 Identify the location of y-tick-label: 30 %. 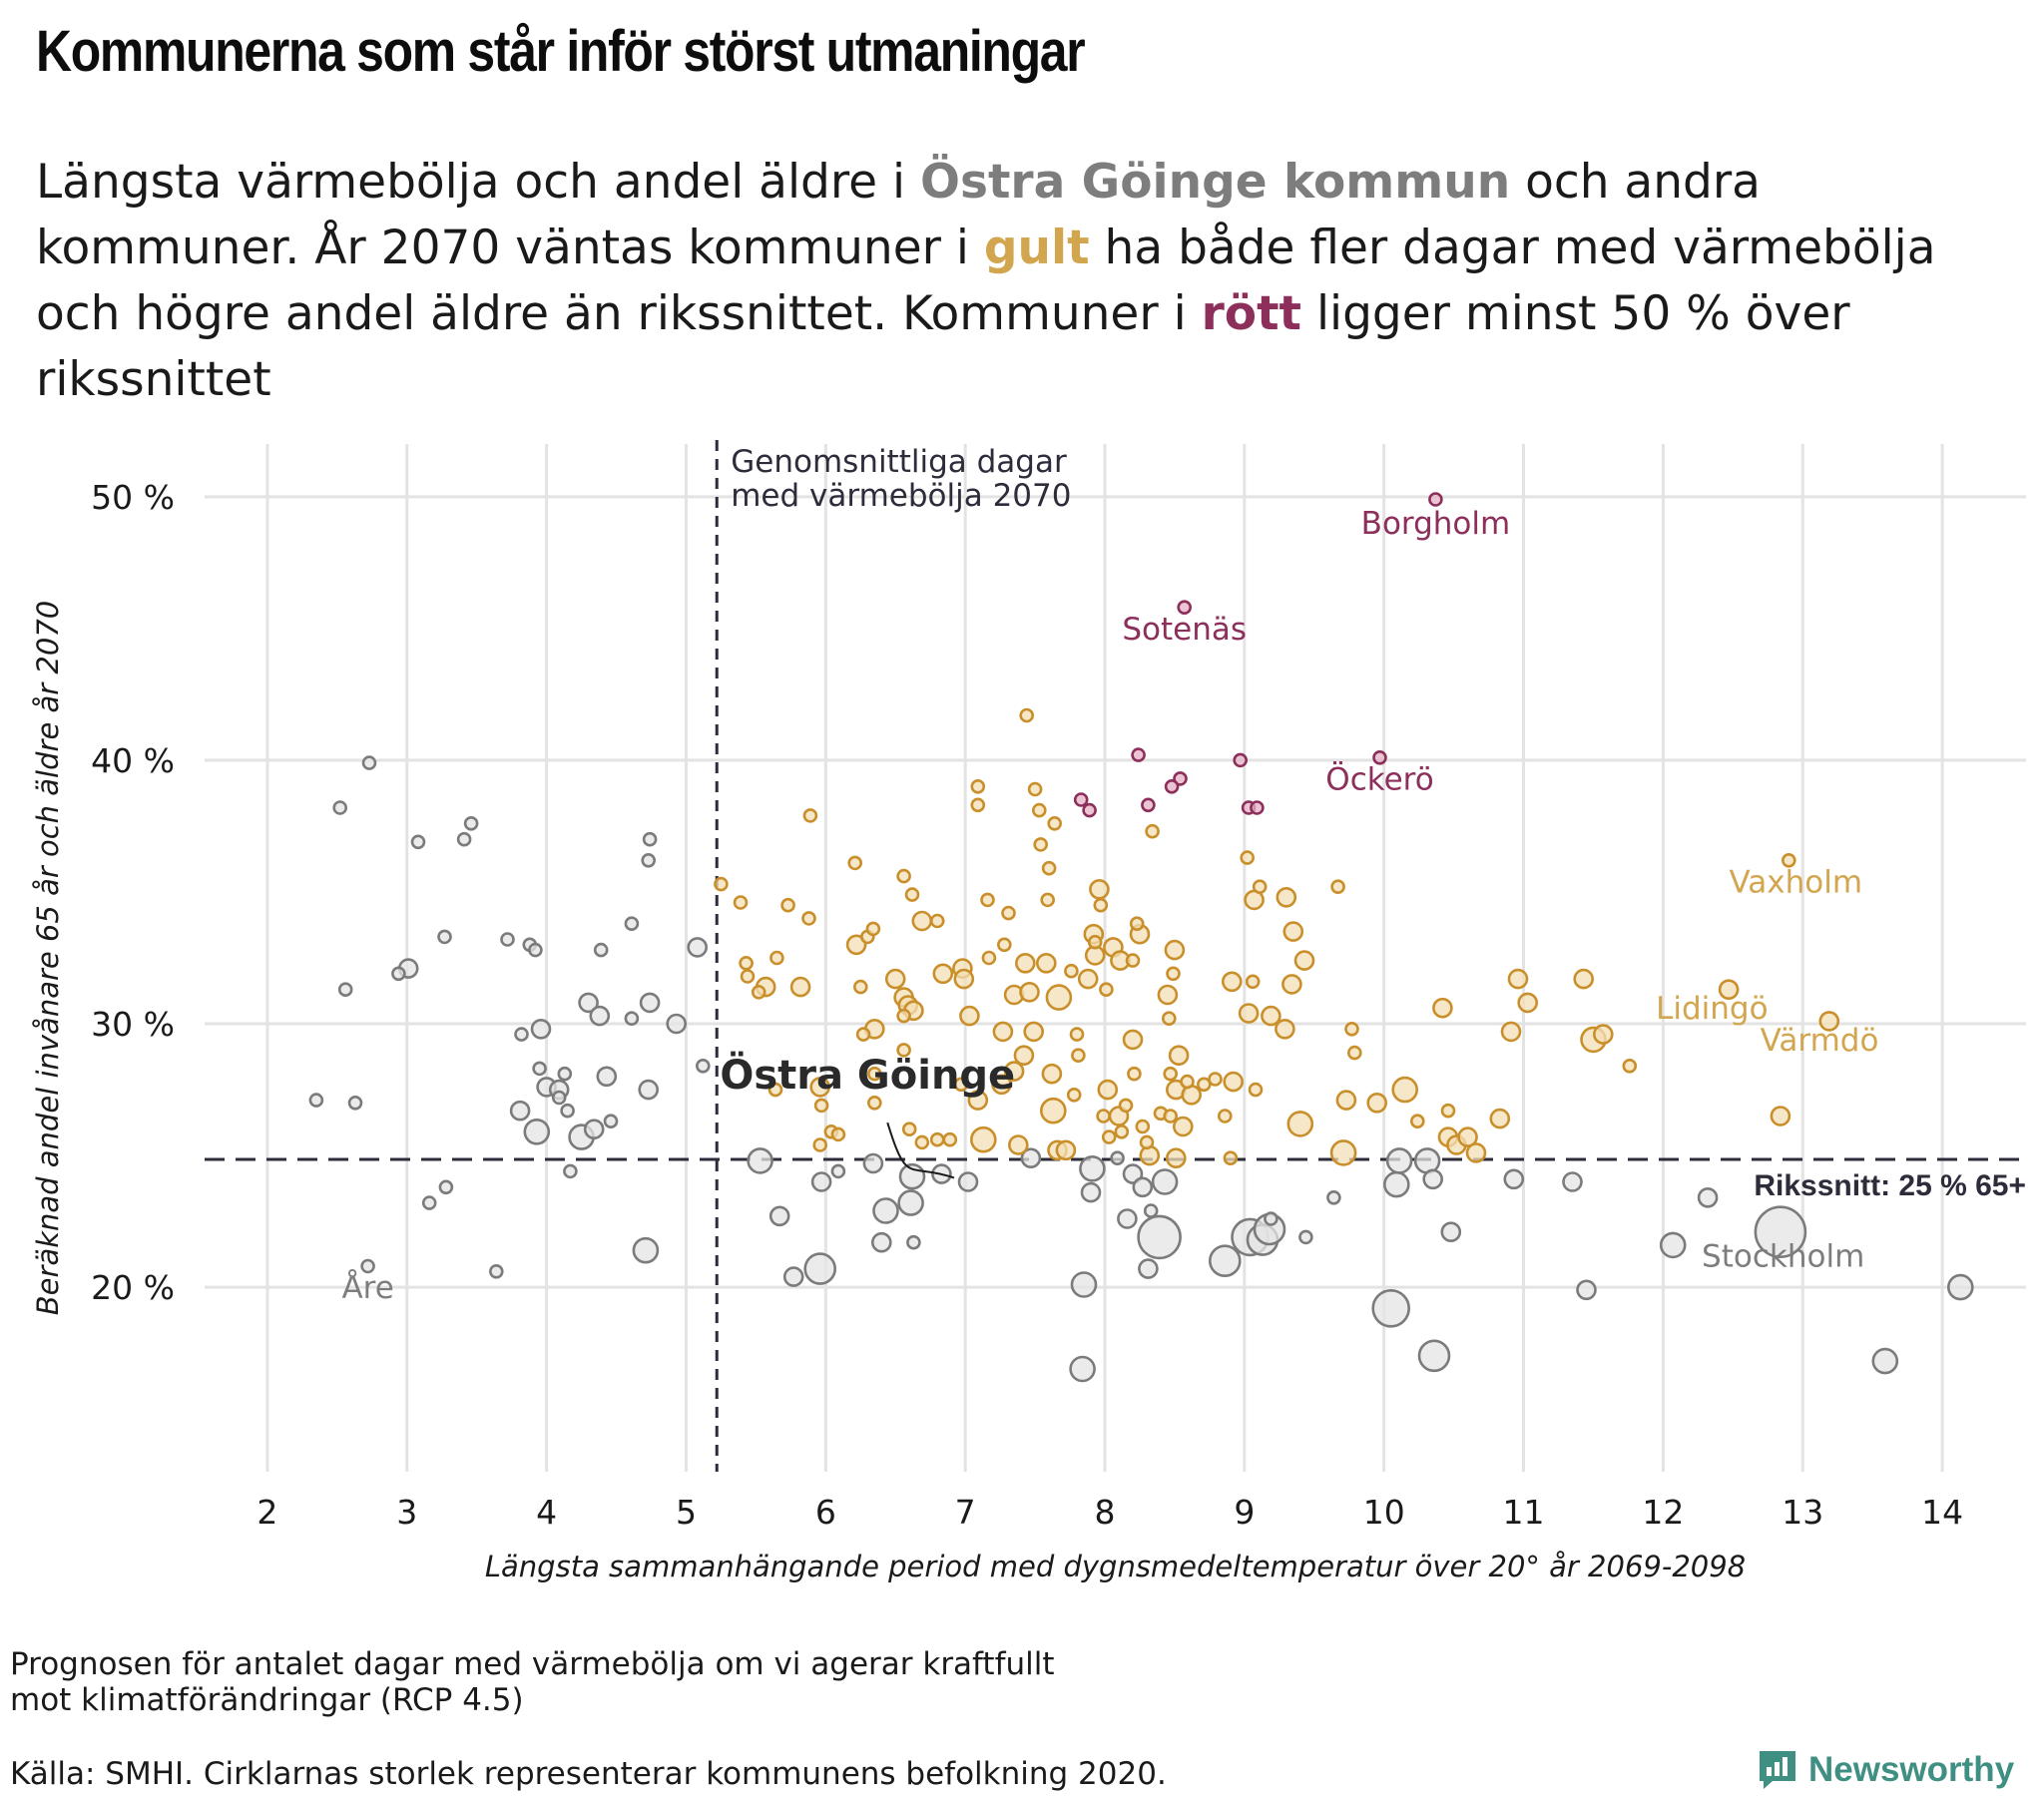
(133, 1024).